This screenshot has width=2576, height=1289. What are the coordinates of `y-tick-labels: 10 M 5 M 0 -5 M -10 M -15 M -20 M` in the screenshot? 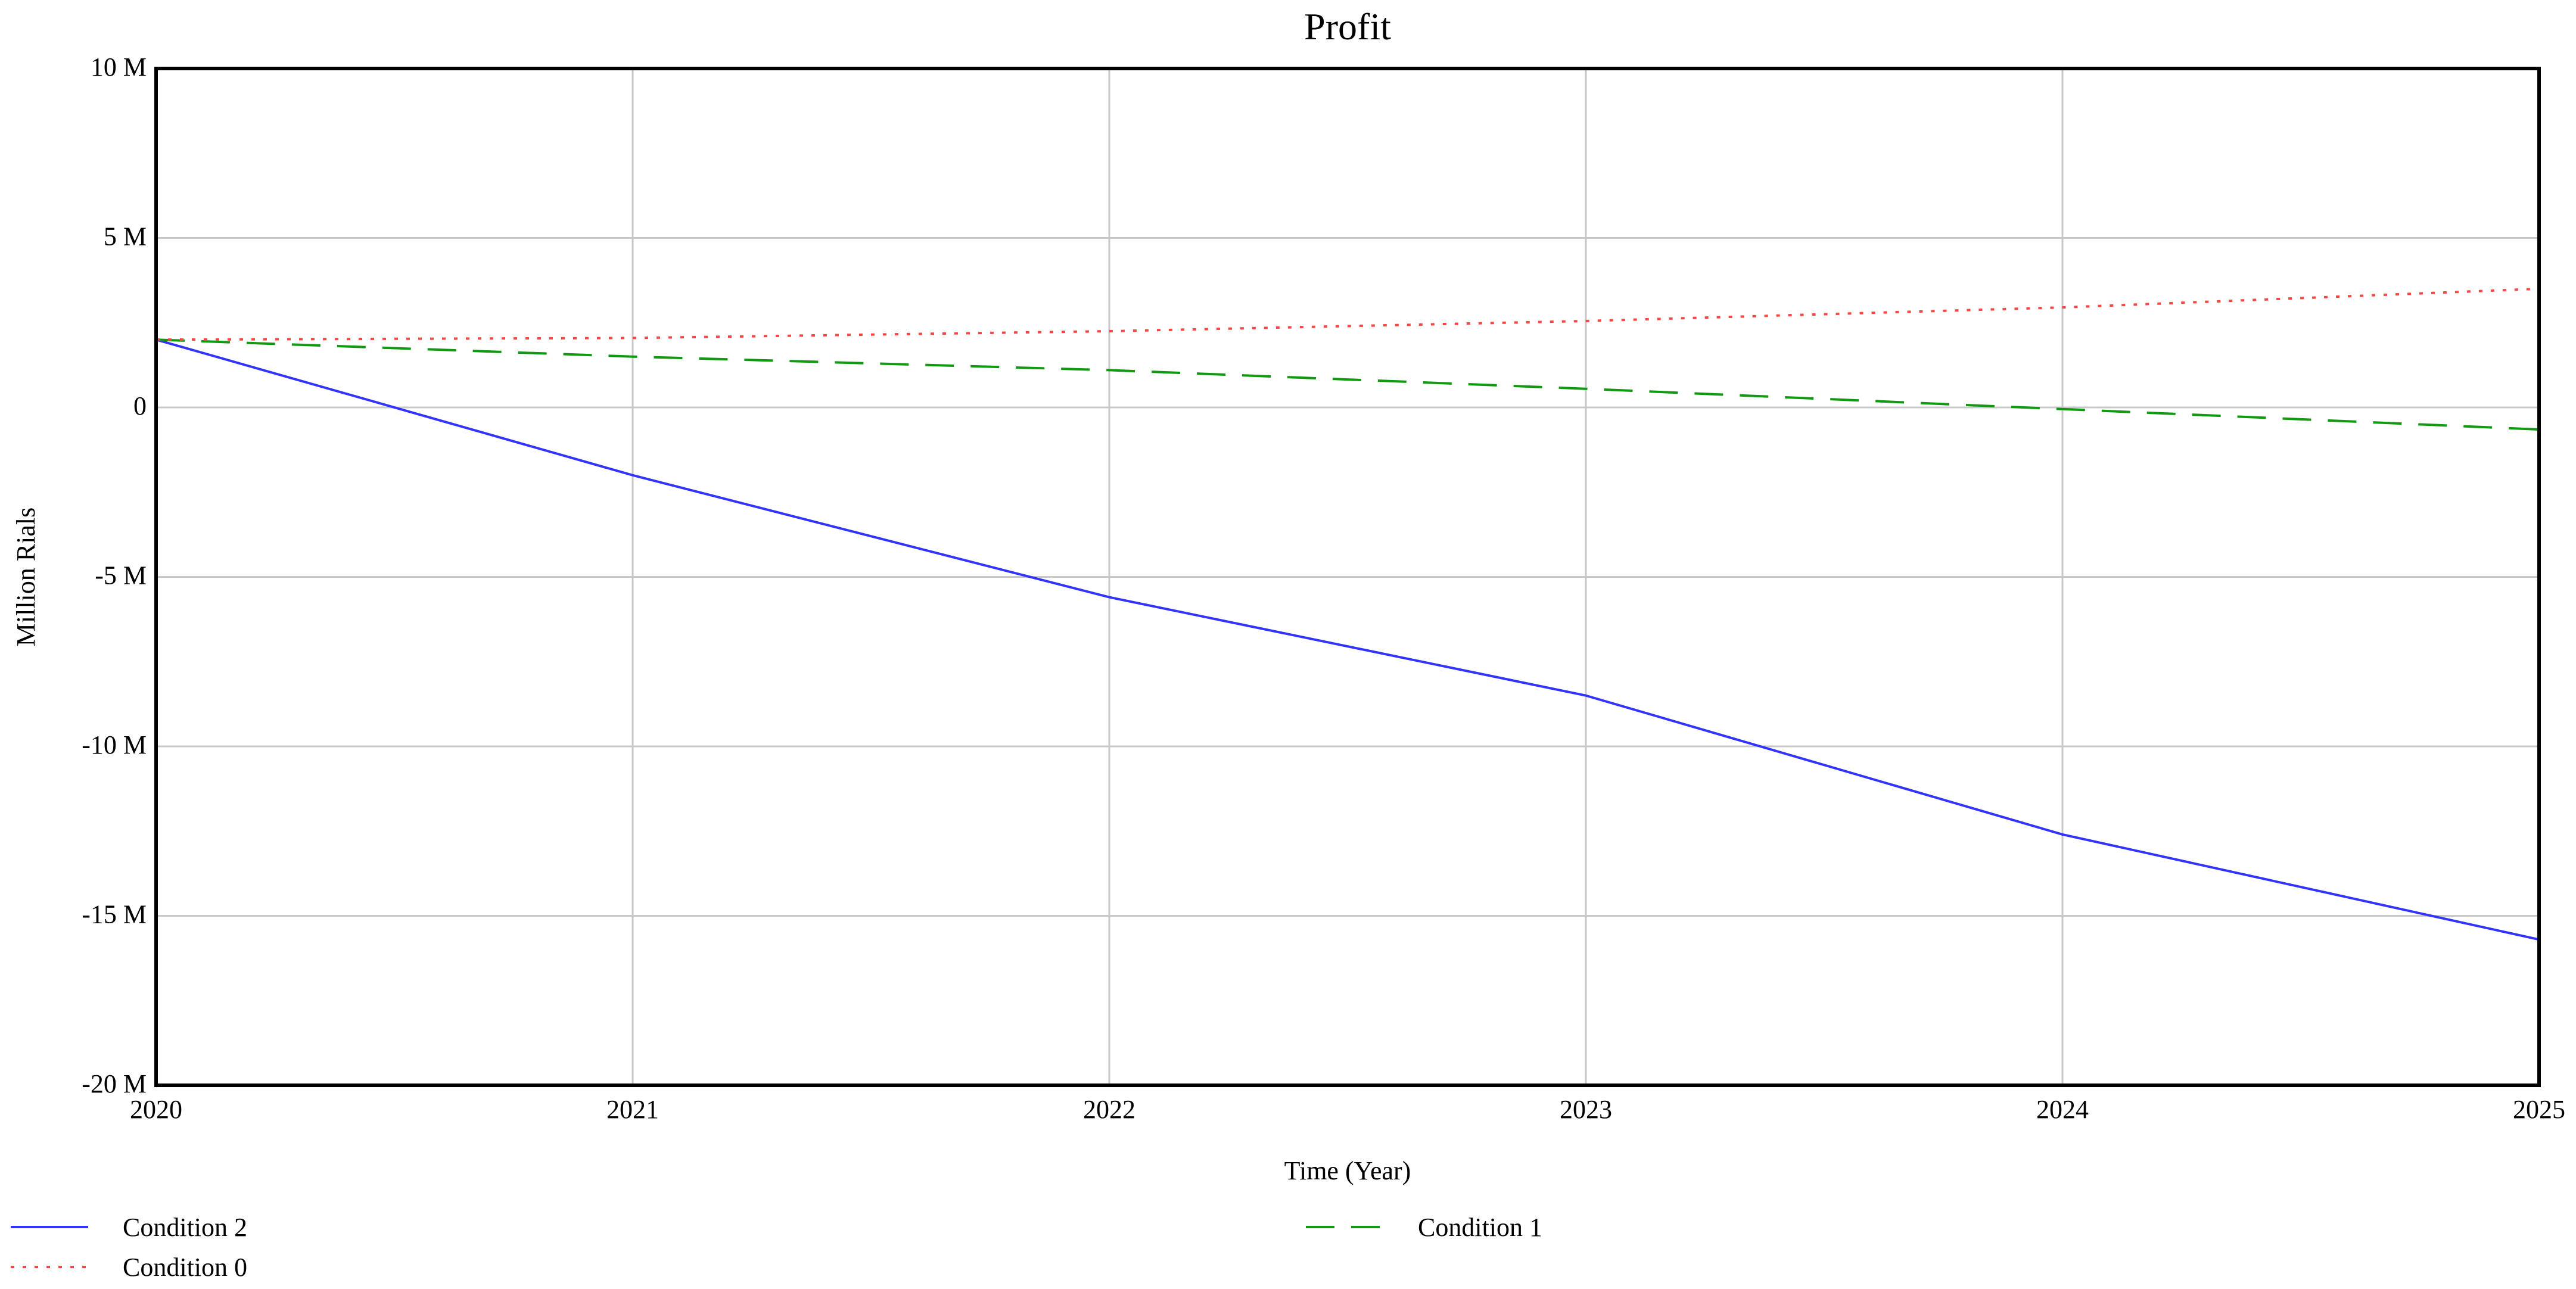 It's located at (114, 575).